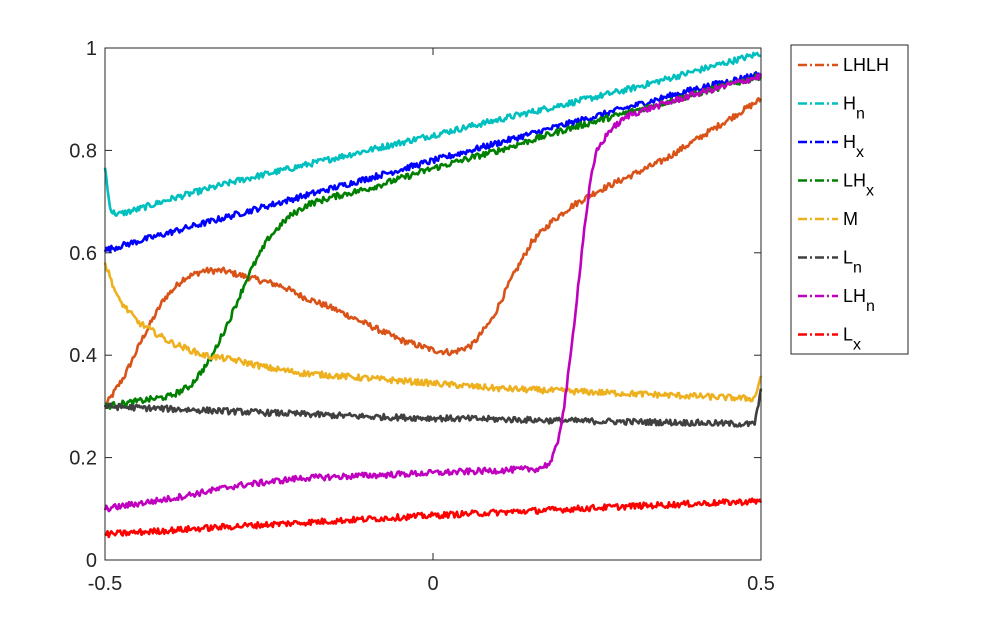  Describe the element at coordinates (859, 300) in the screenshot. I see `legend-label-lhn: LHn` at that location.